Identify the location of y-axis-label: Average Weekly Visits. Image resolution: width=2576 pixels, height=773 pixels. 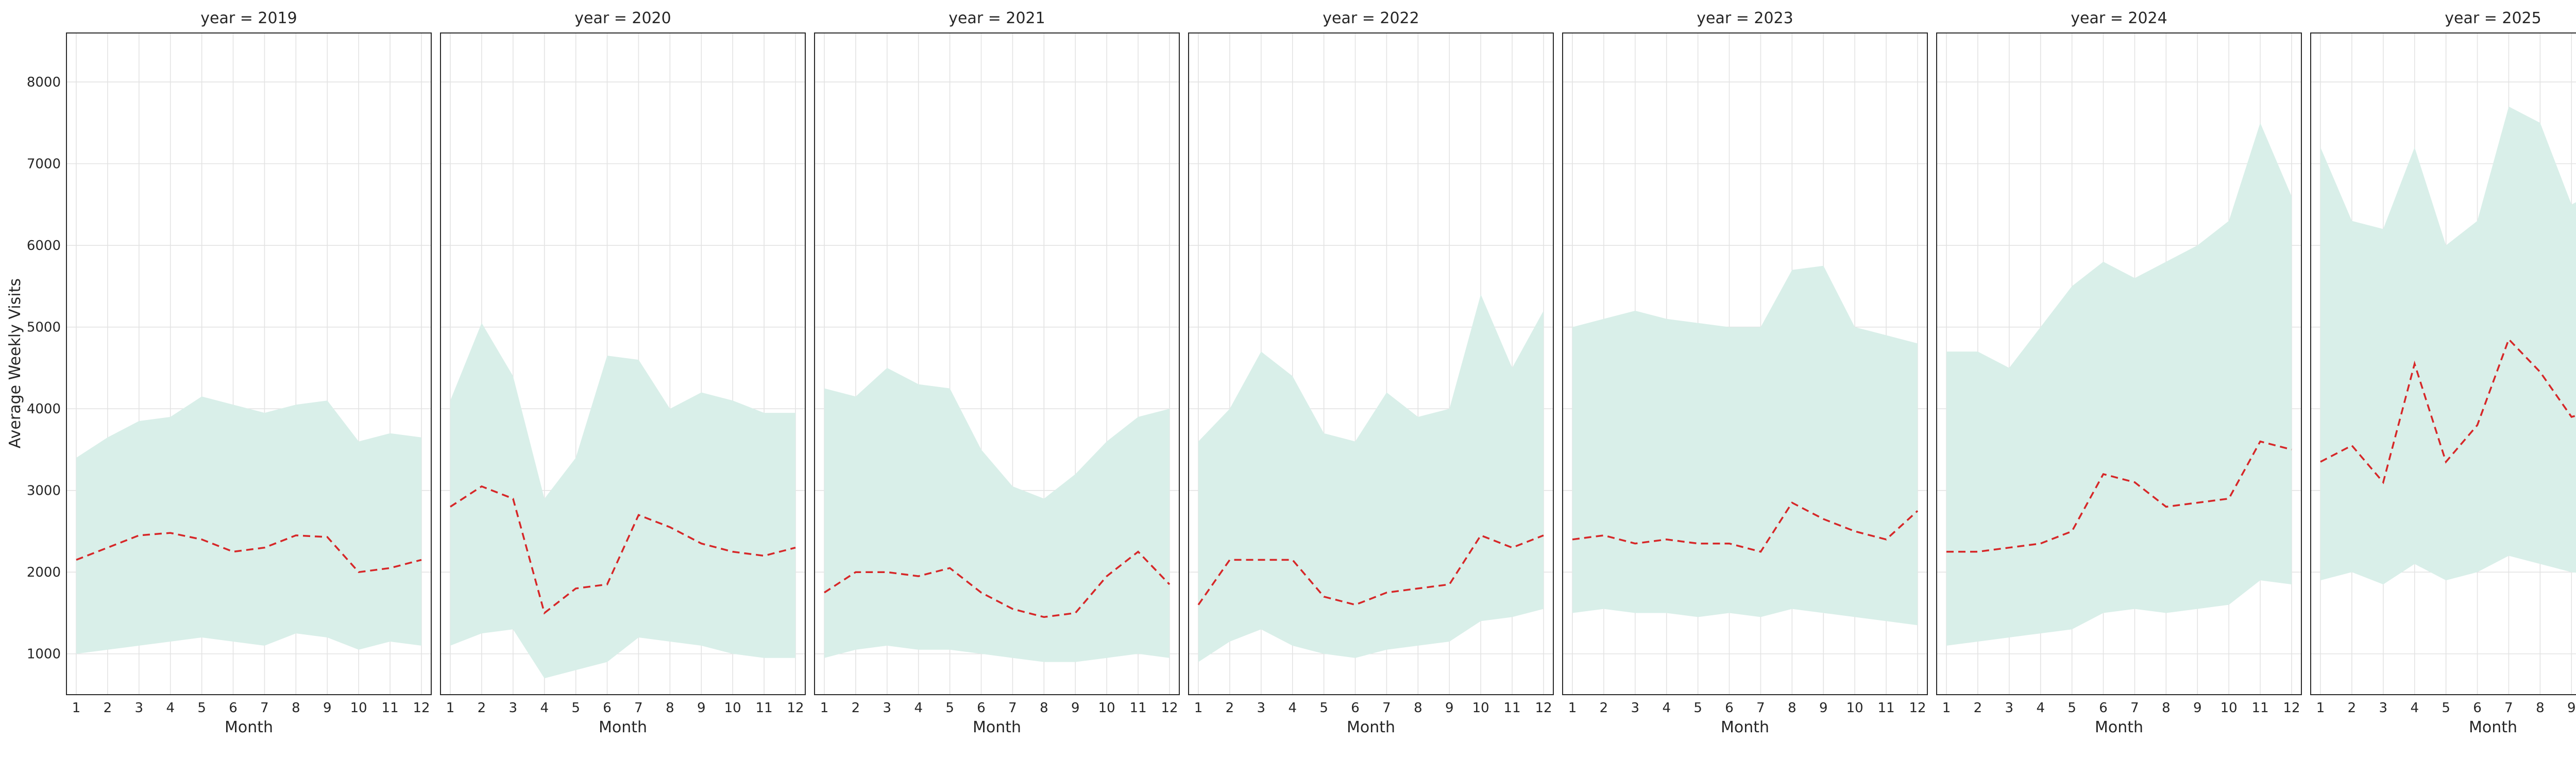
(15, 363).